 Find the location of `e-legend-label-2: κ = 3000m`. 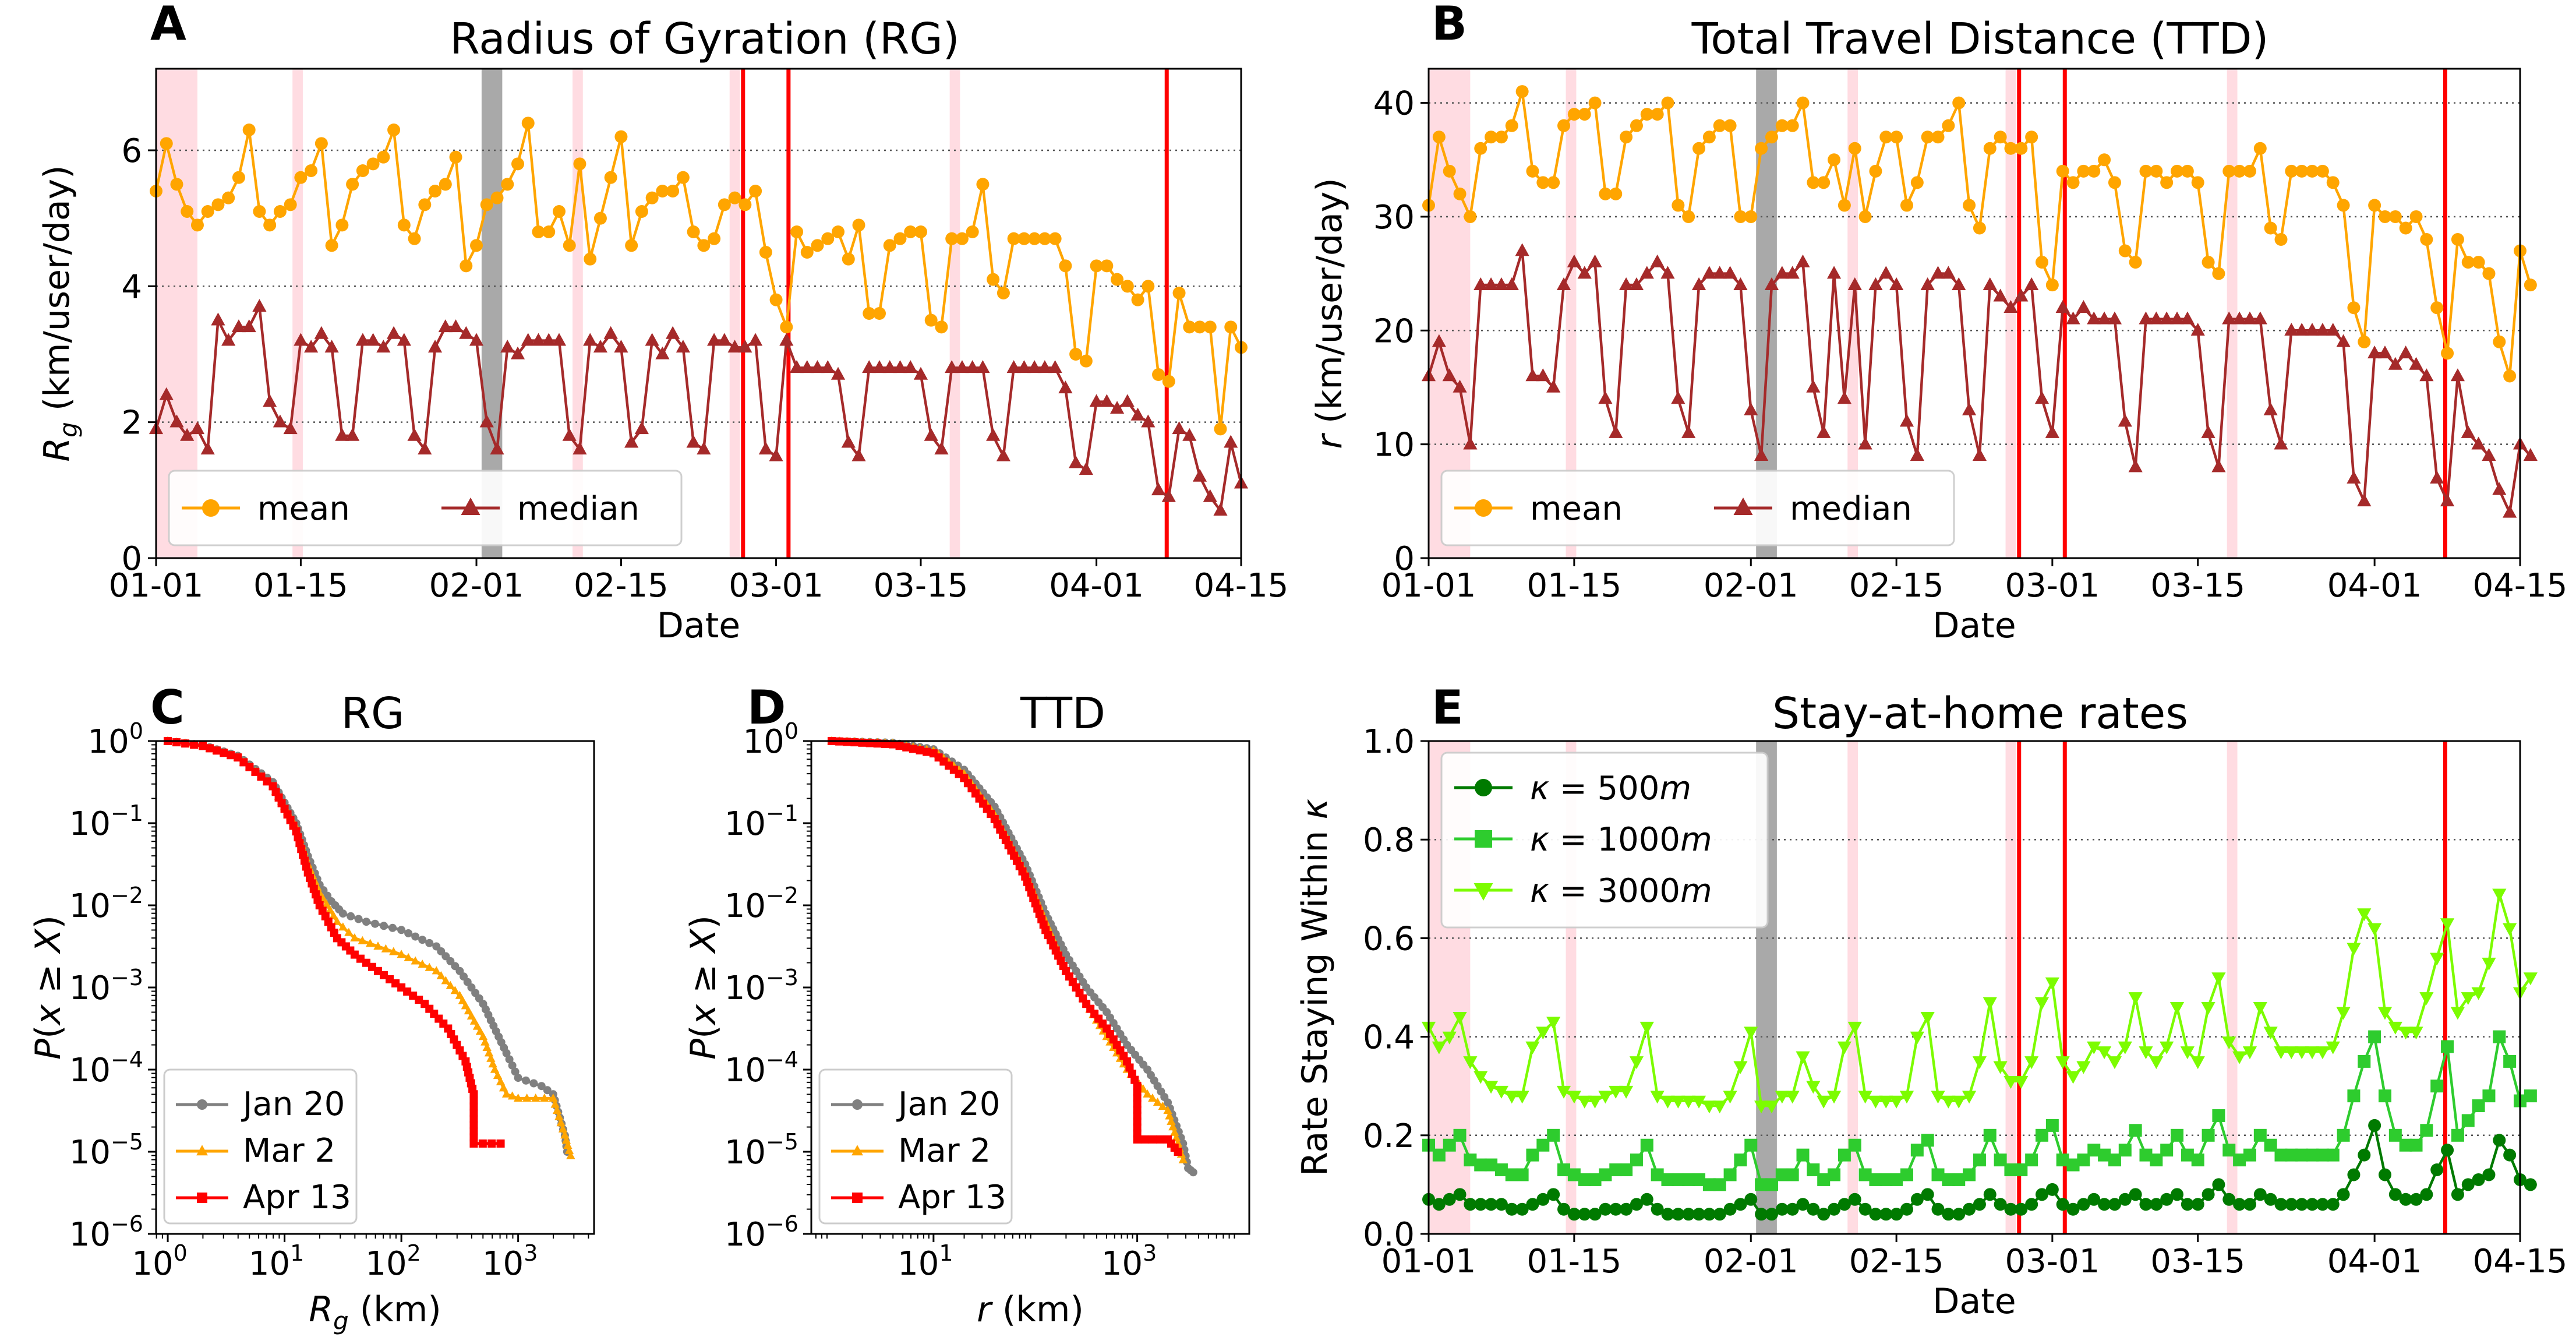

e-legend-label-2: κ = 3000m is located at coordinates (1621, 891).